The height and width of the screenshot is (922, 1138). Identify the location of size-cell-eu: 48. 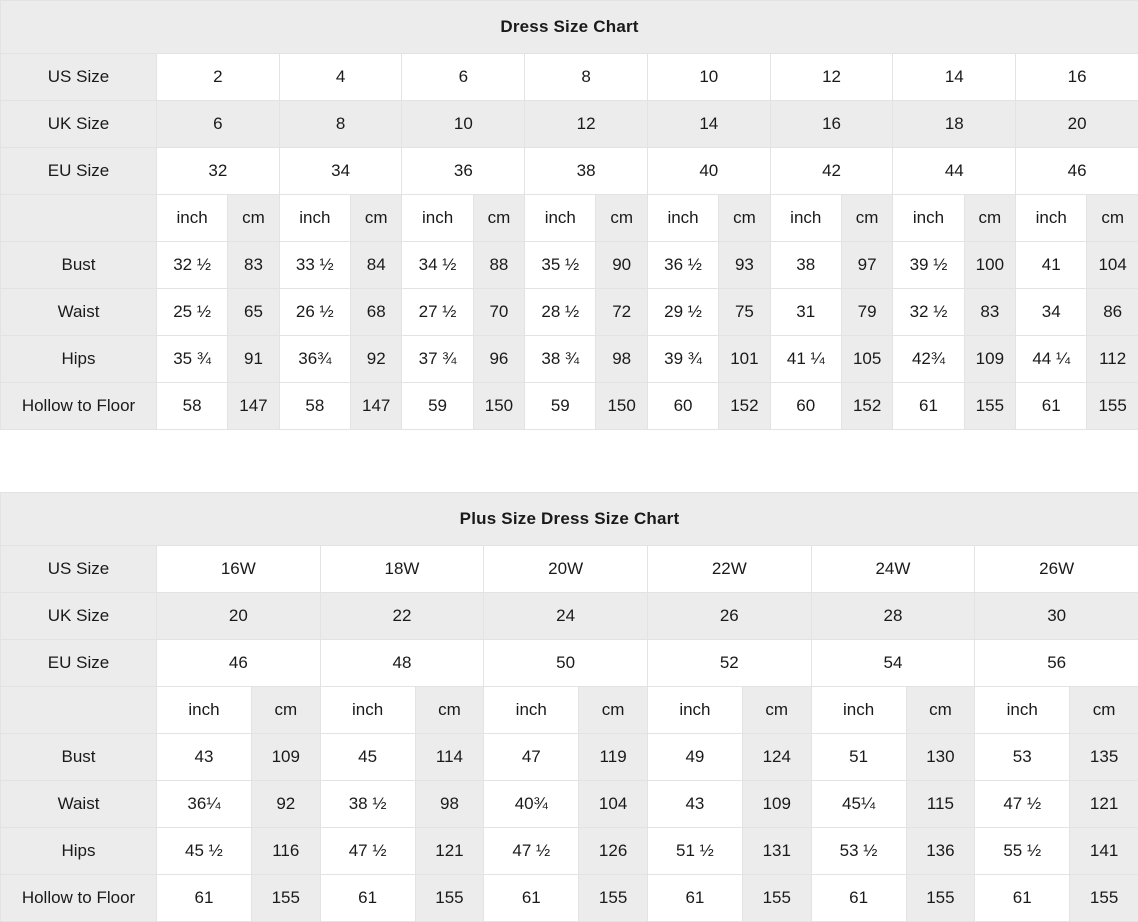
(402, 663).